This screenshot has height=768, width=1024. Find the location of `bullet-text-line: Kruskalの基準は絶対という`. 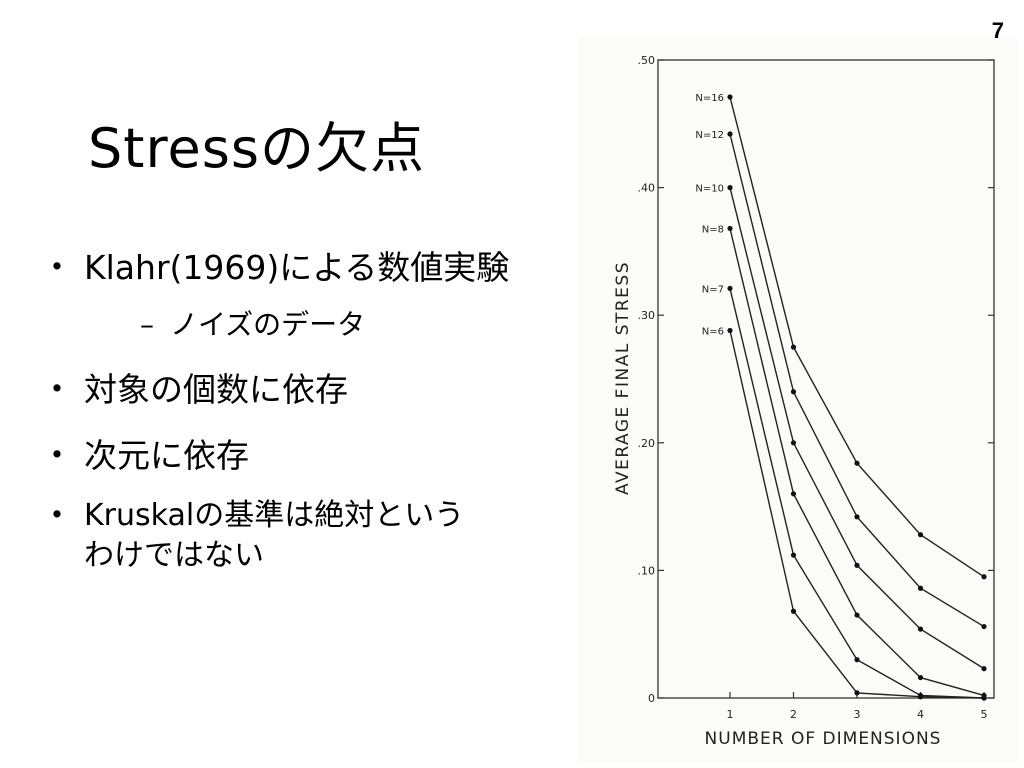

bullet-text-line: Kruskalの基準は絶対という is located at coordinates (274, 515).